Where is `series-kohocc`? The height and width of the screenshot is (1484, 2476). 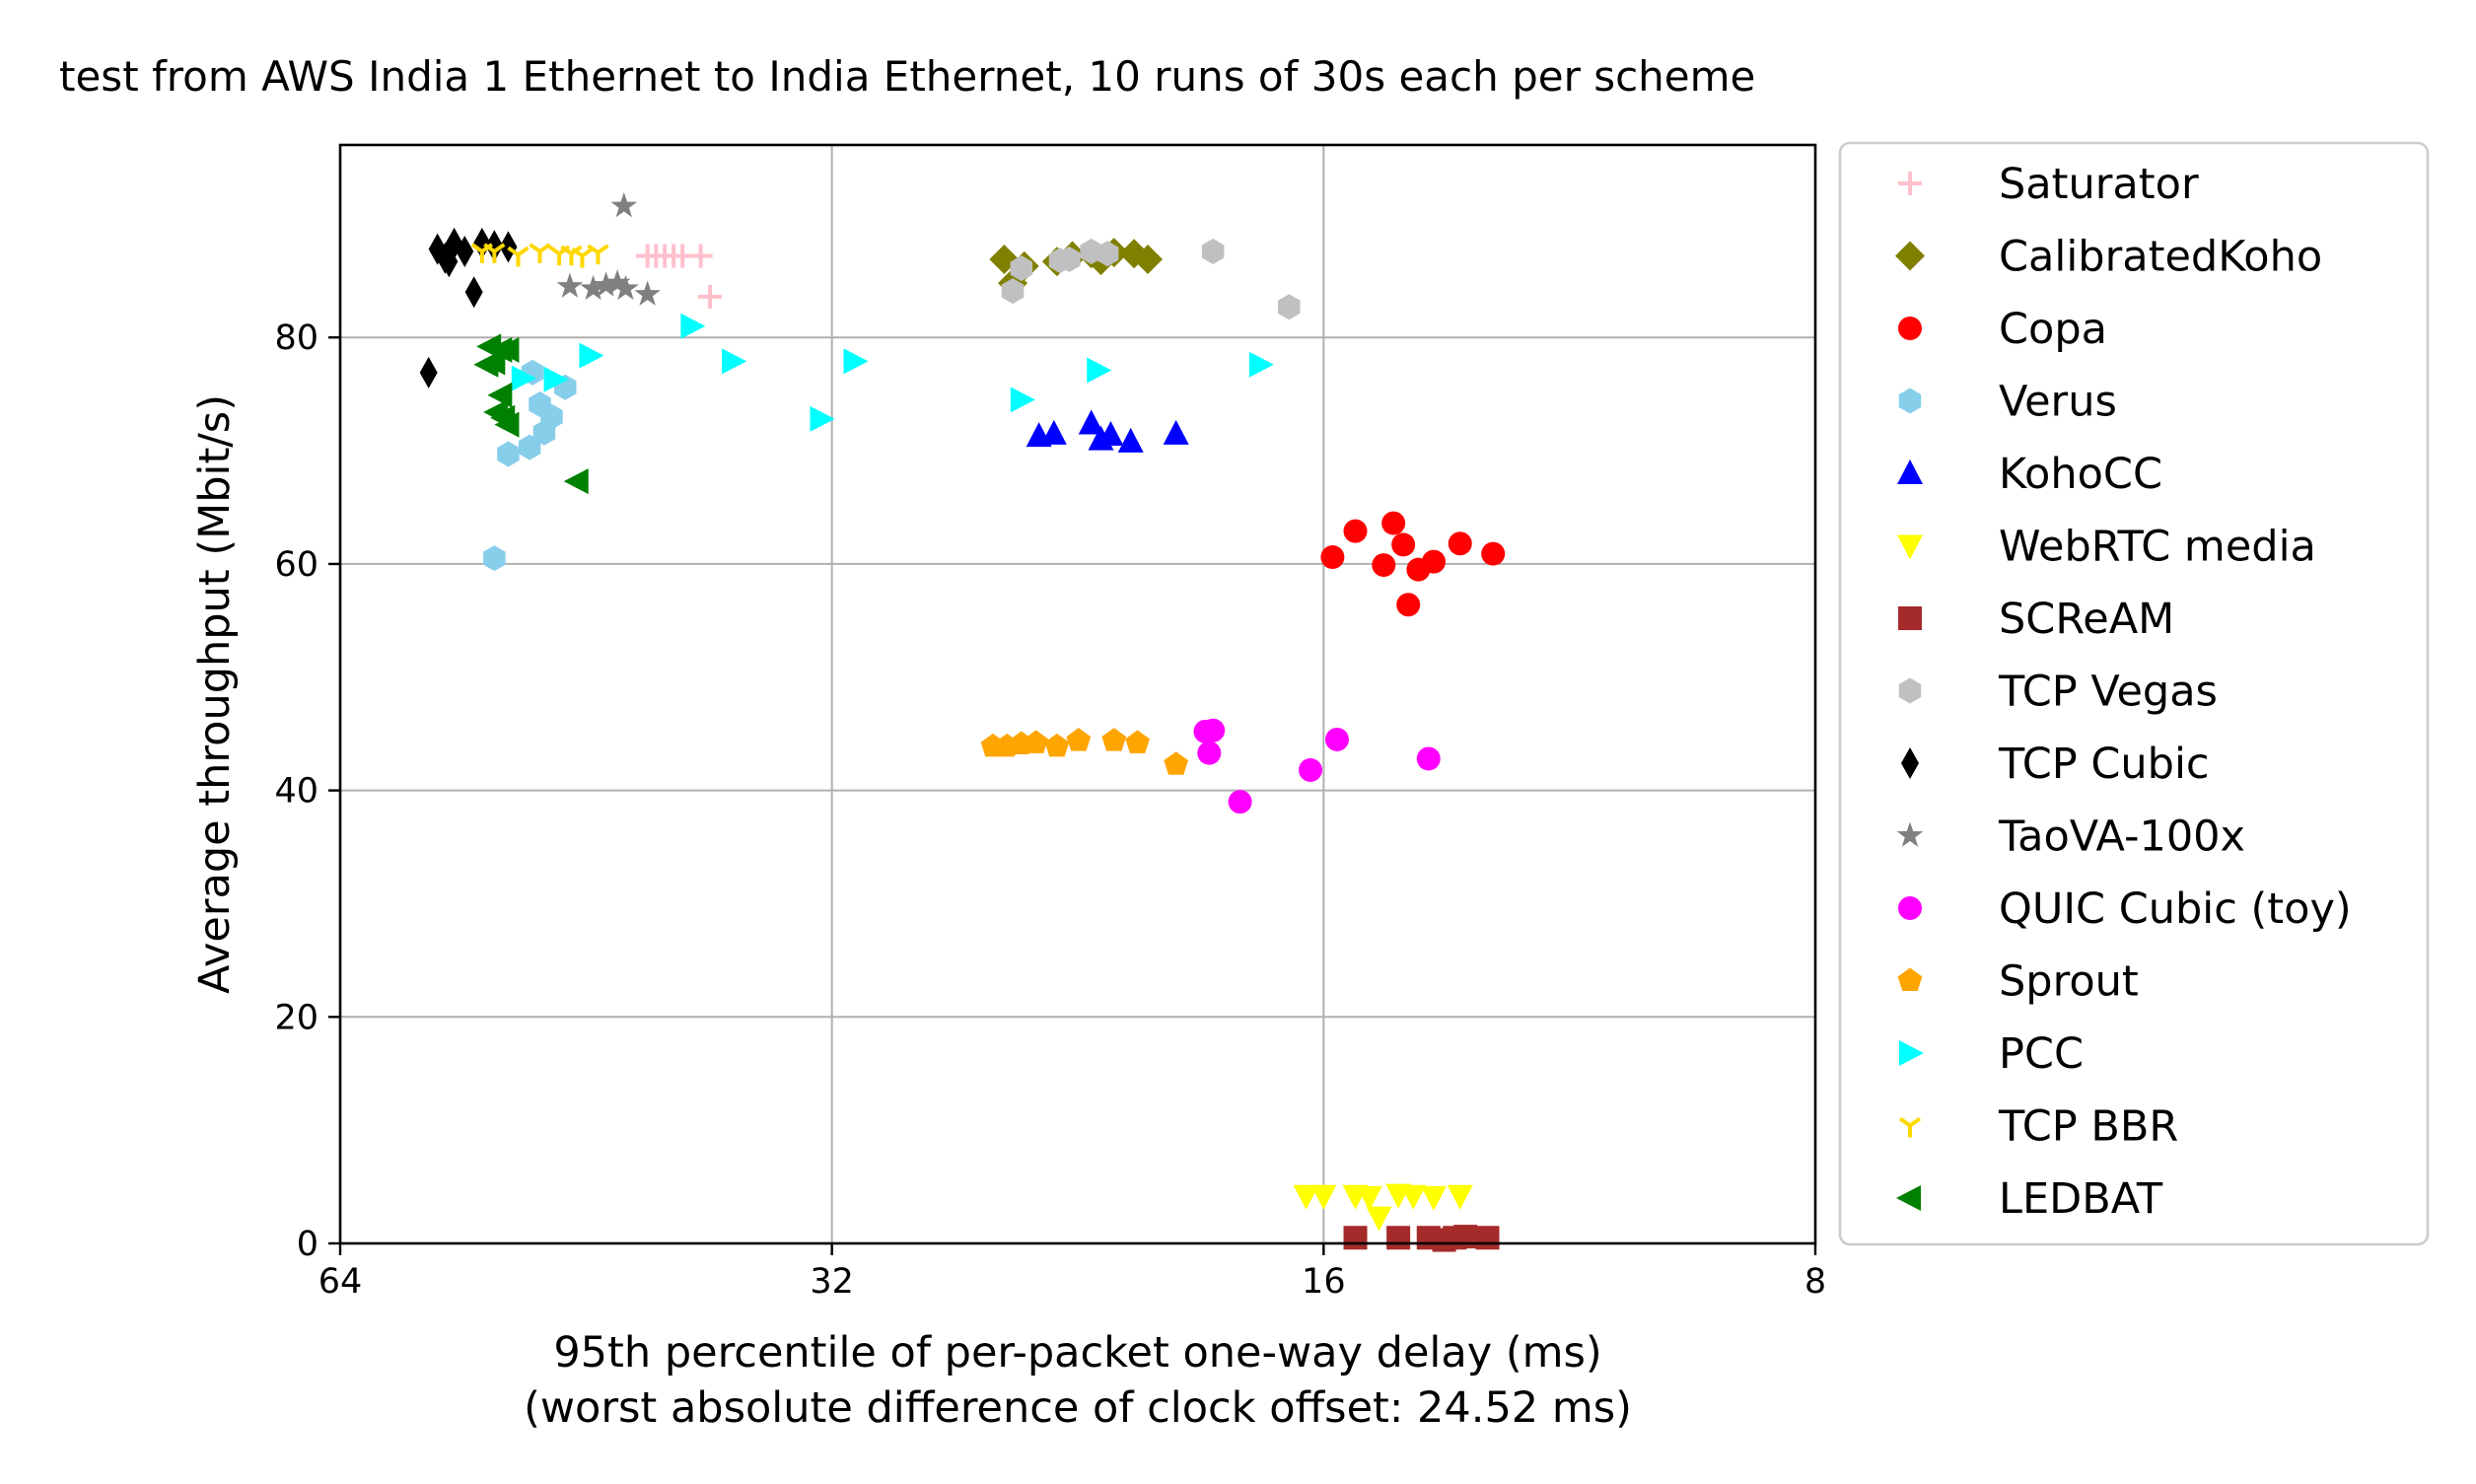 series-kohocc is located at coordinates (1107, 431).